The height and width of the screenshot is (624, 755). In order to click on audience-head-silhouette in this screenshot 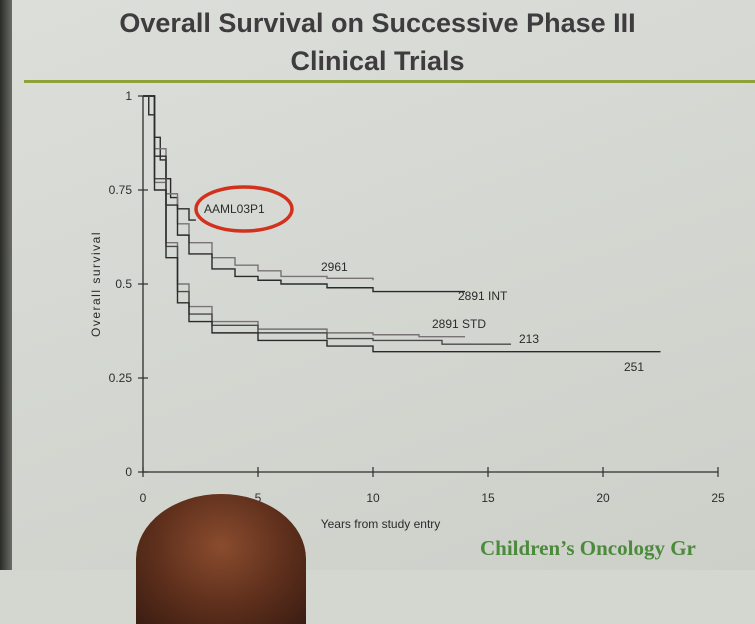, I will do `click(221, 559)`.